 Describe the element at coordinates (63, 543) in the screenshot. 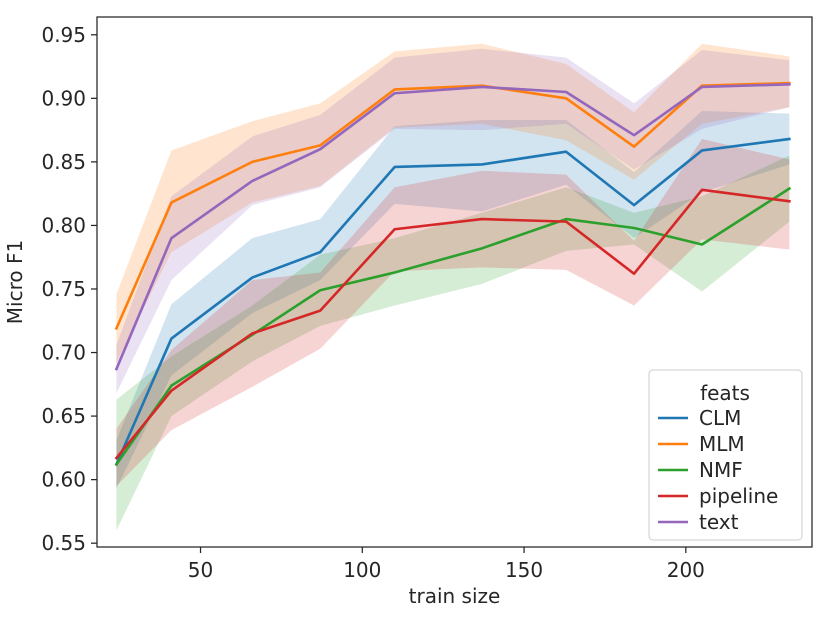

I see `y-tick-label: 0.55` at that location.